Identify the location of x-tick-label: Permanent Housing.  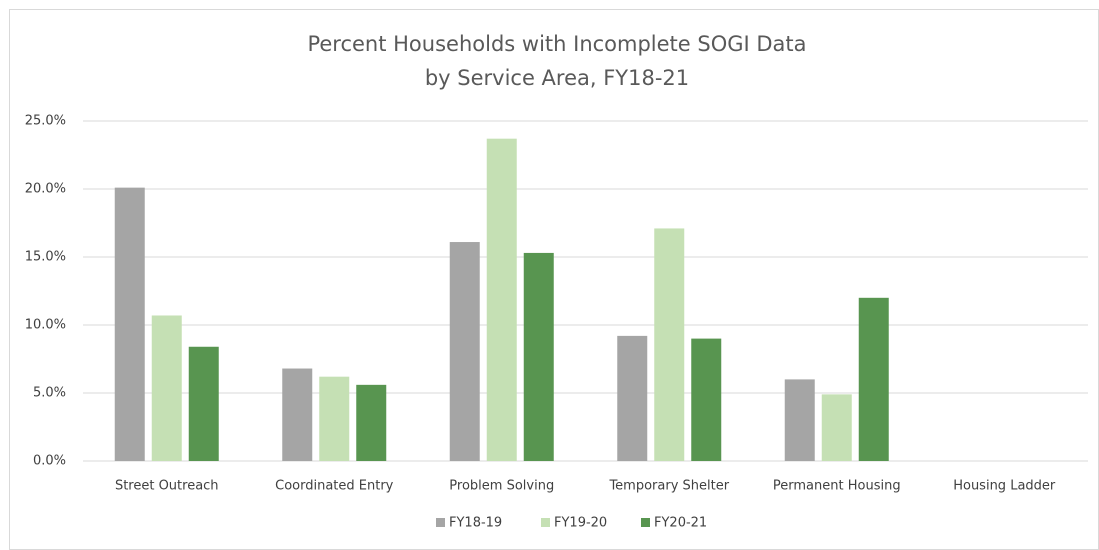
(837, 486).